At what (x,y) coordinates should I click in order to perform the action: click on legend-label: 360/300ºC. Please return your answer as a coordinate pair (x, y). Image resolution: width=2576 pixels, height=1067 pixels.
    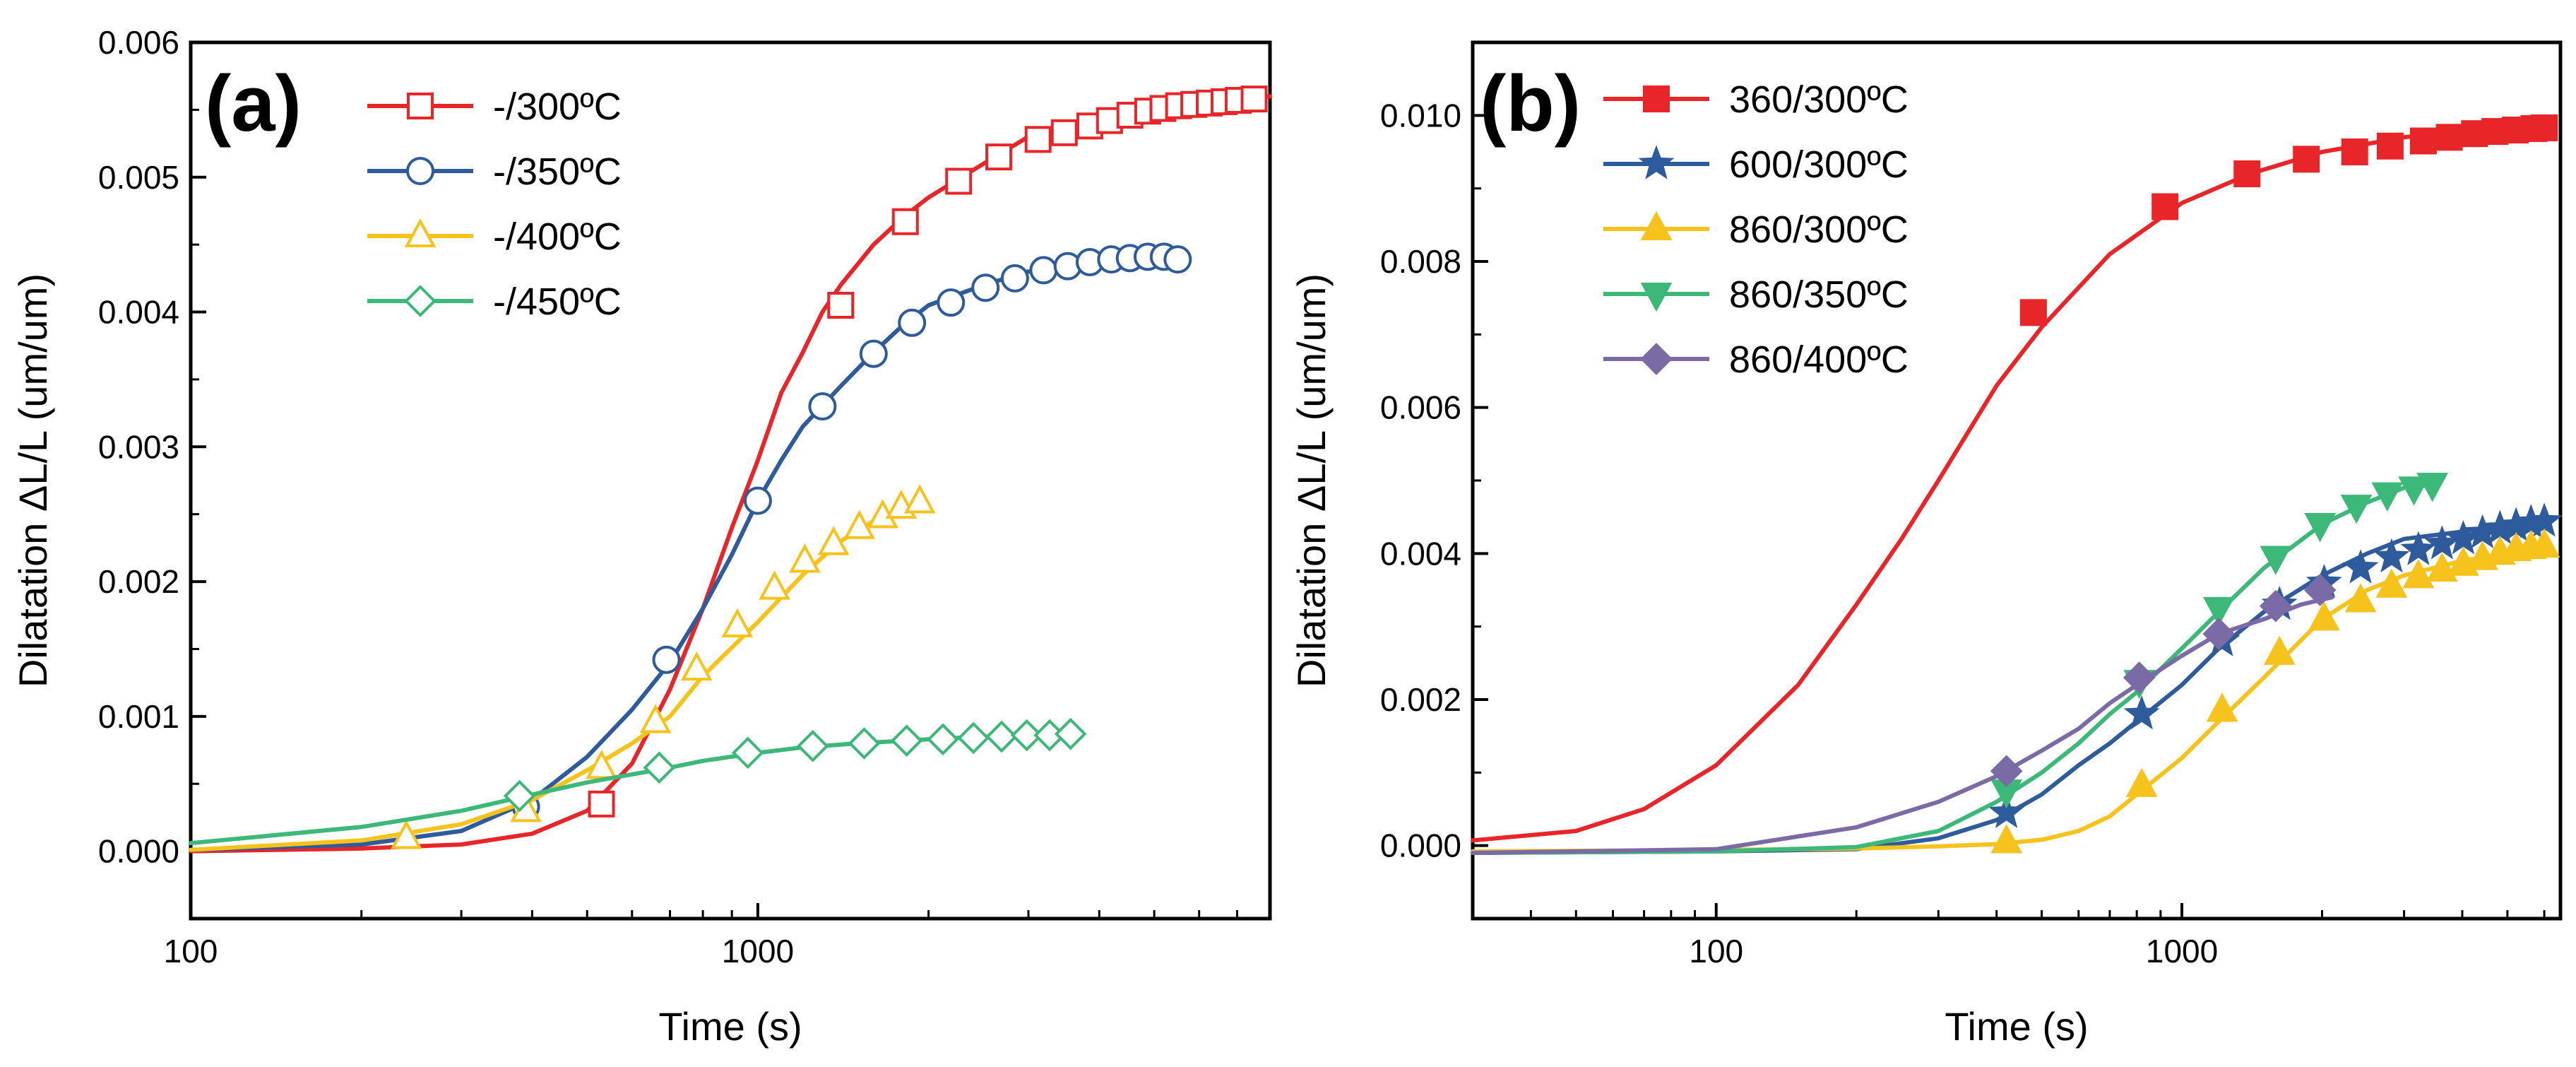
    Looking at the image, I should click on (1819, 99).